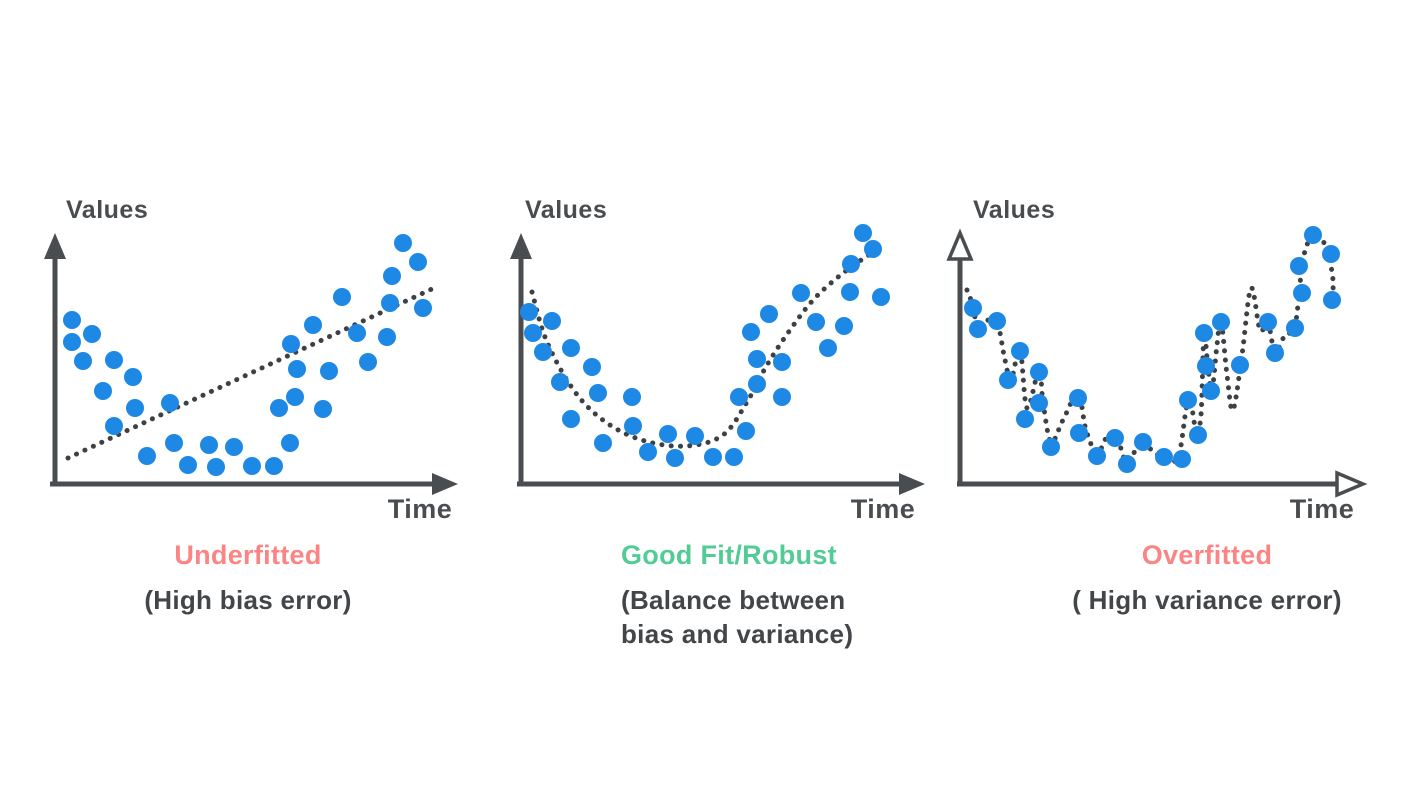  I want to click on plot-overfitted: Values Time, so click(1157, 360).